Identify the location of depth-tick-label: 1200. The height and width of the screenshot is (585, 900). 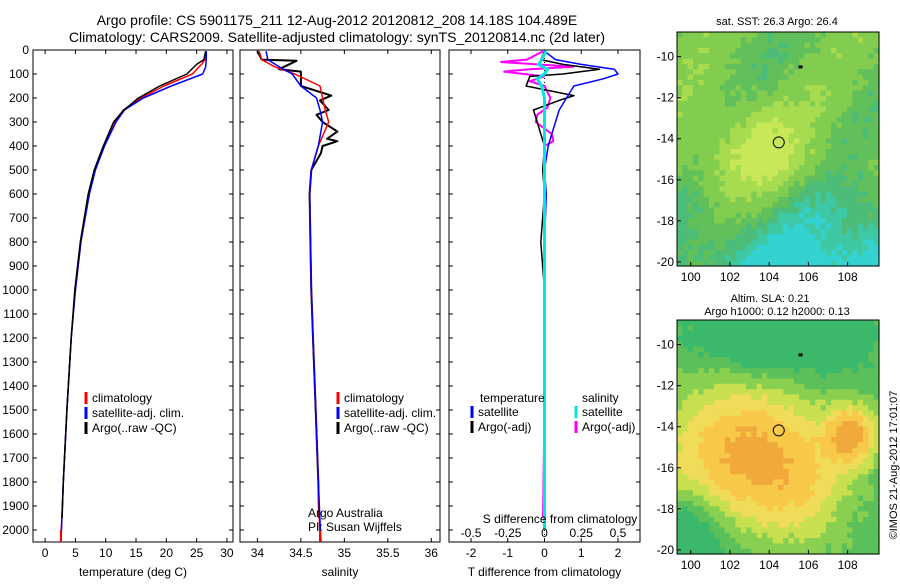
(15, 338).